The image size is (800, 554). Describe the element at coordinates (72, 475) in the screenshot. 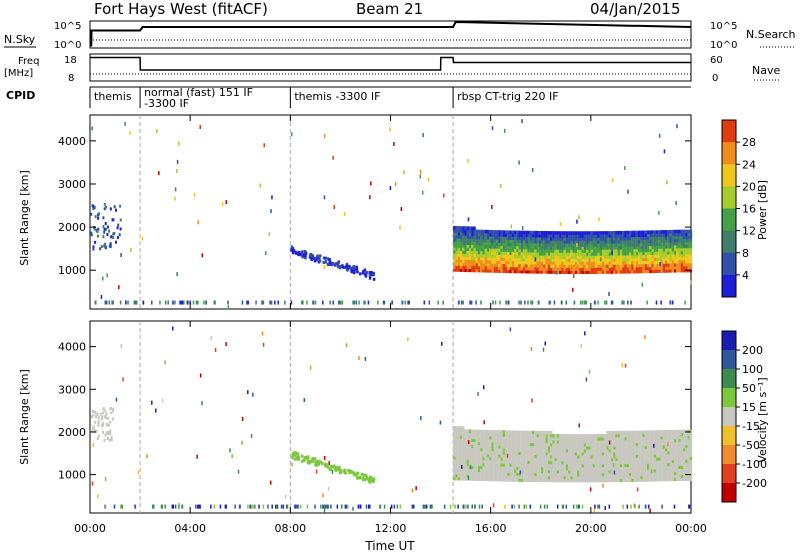

I see `ytick-label: 1000` at that location.